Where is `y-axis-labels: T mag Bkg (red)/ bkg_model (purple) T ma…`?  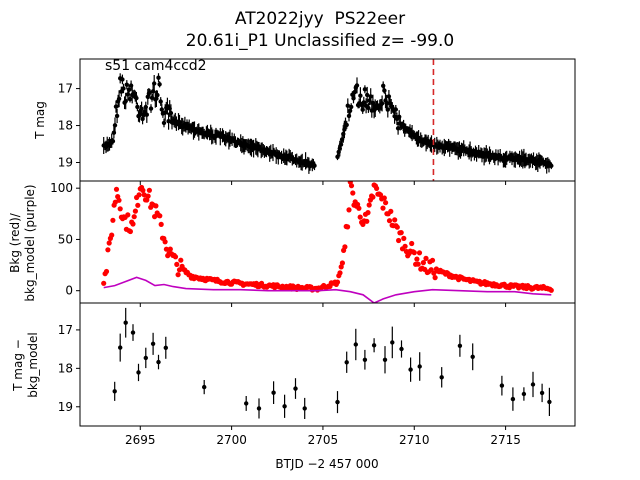 y-axis-labels: T mag Bkg (red)/ bkg_model (purple) T ma… is located at coordinates (27, 249).